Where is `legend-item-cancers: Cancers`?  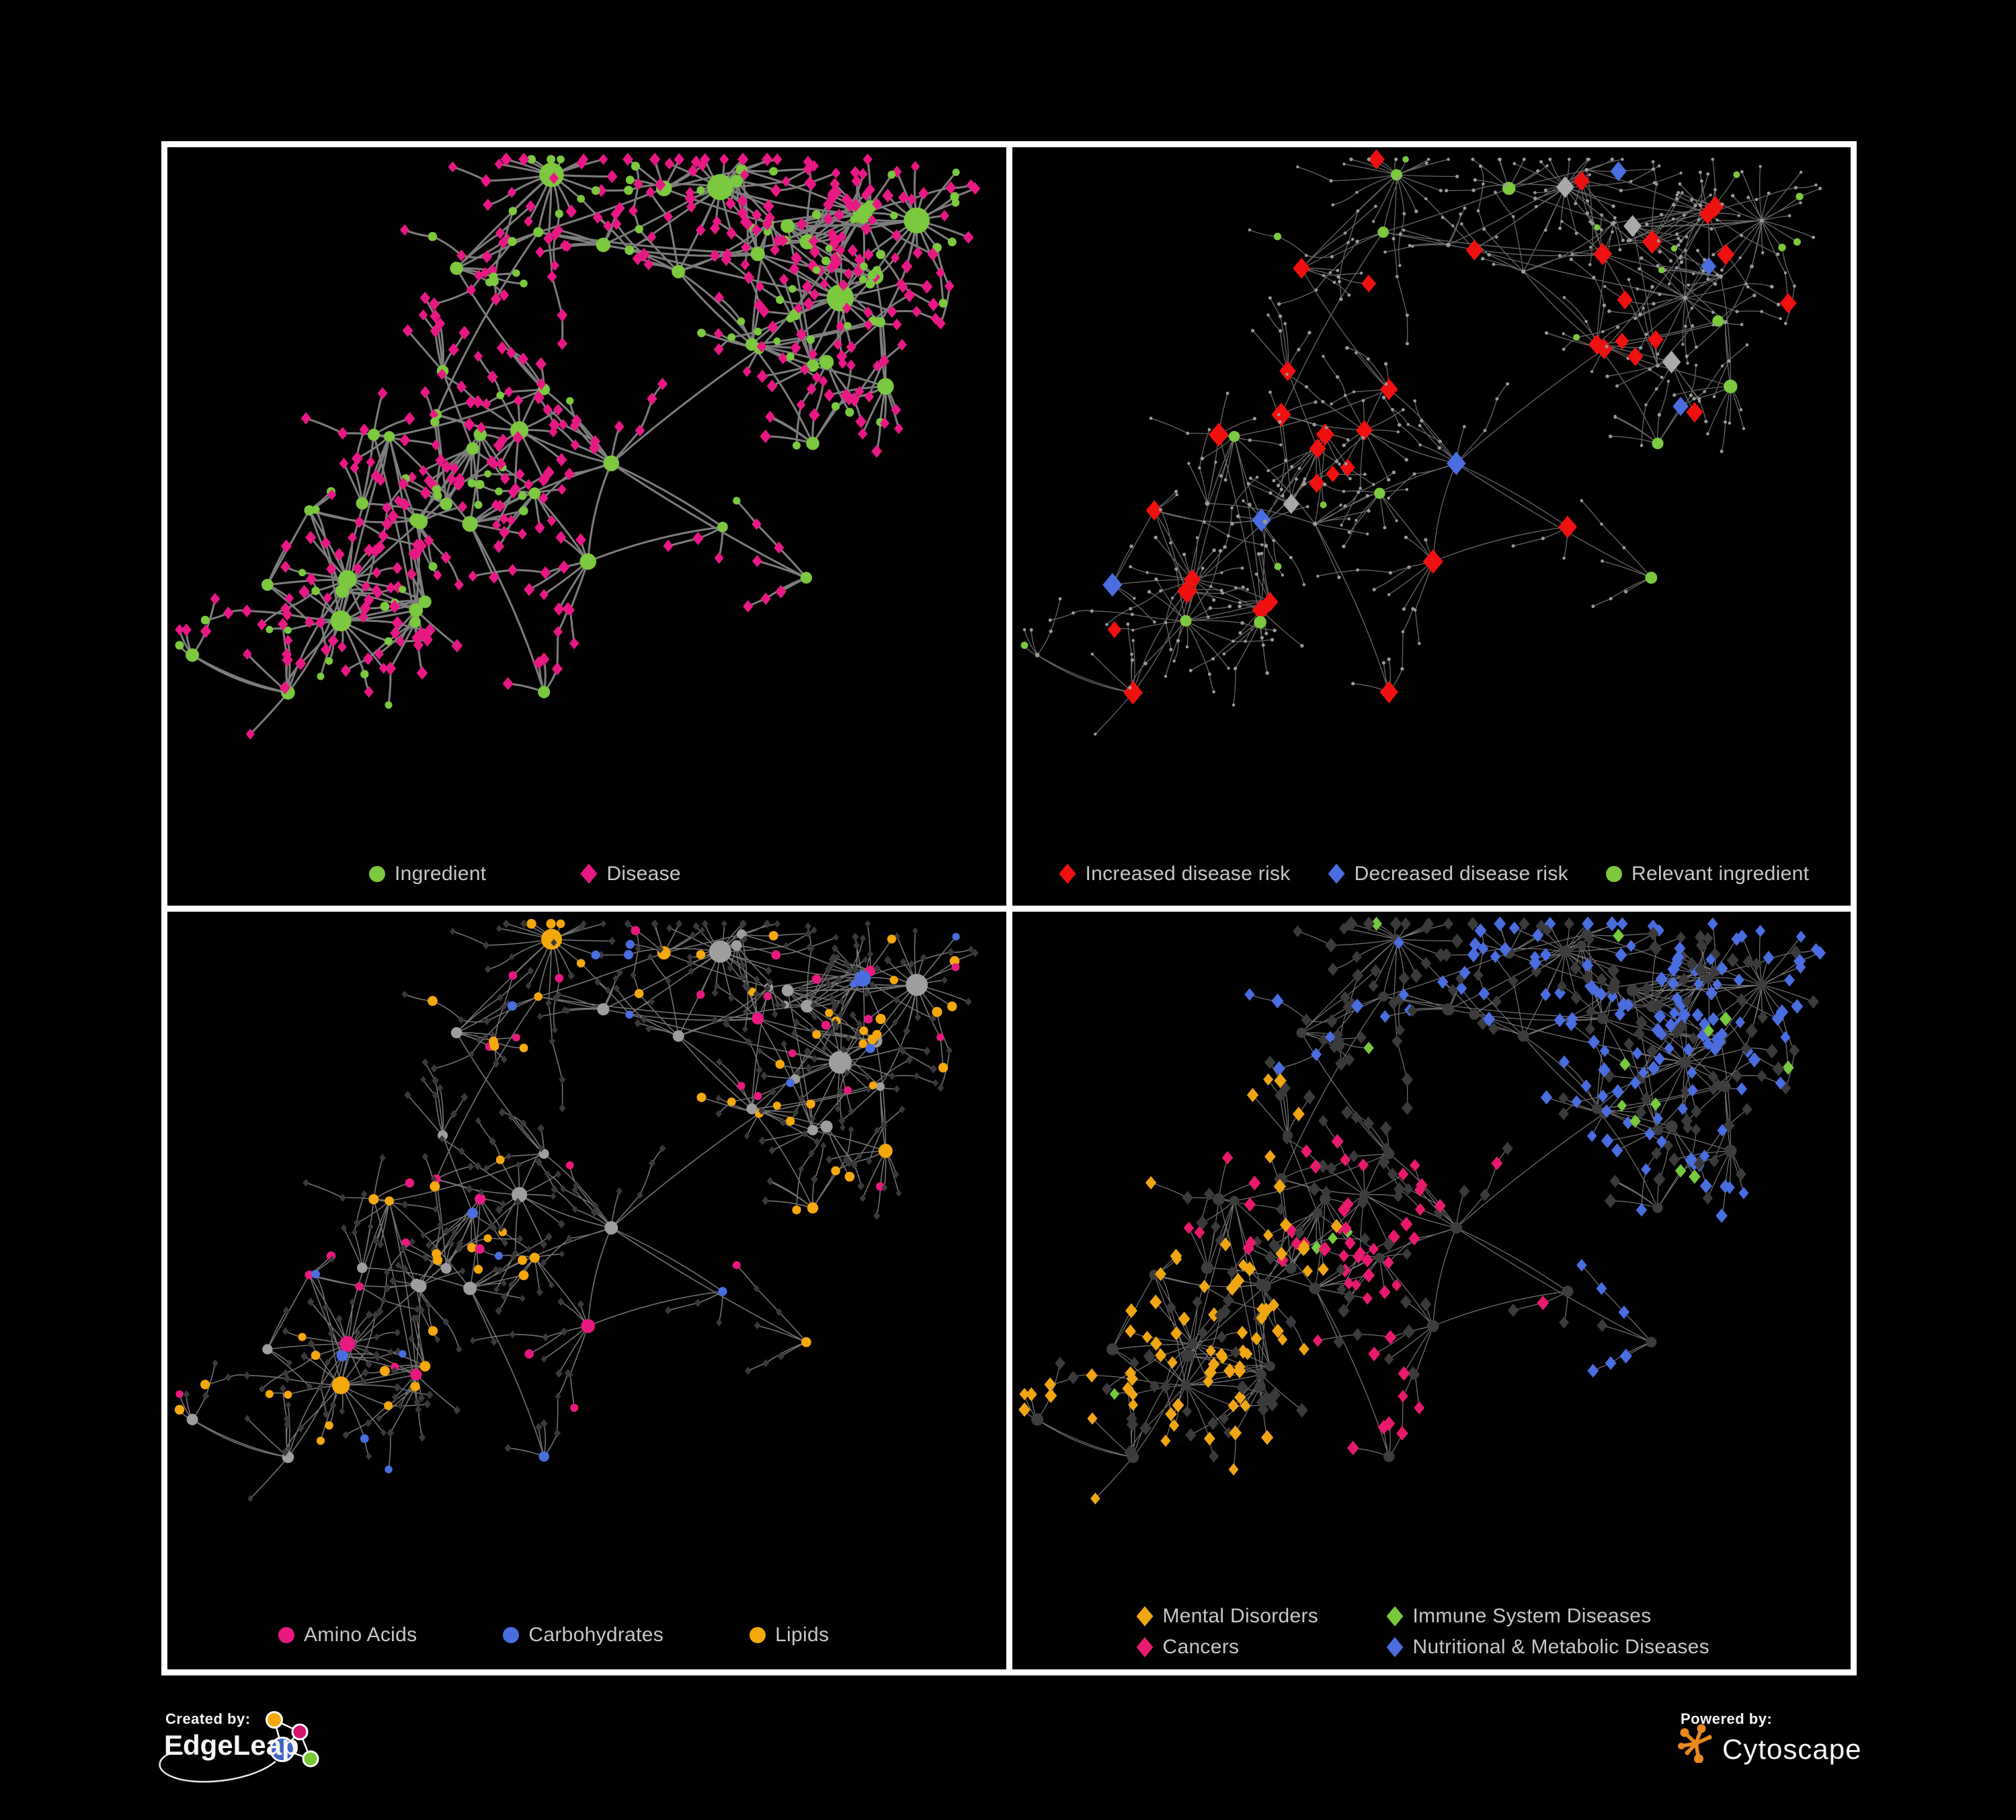
legend-item-cancers: Cancers is located at coordinates (1261, 1647).